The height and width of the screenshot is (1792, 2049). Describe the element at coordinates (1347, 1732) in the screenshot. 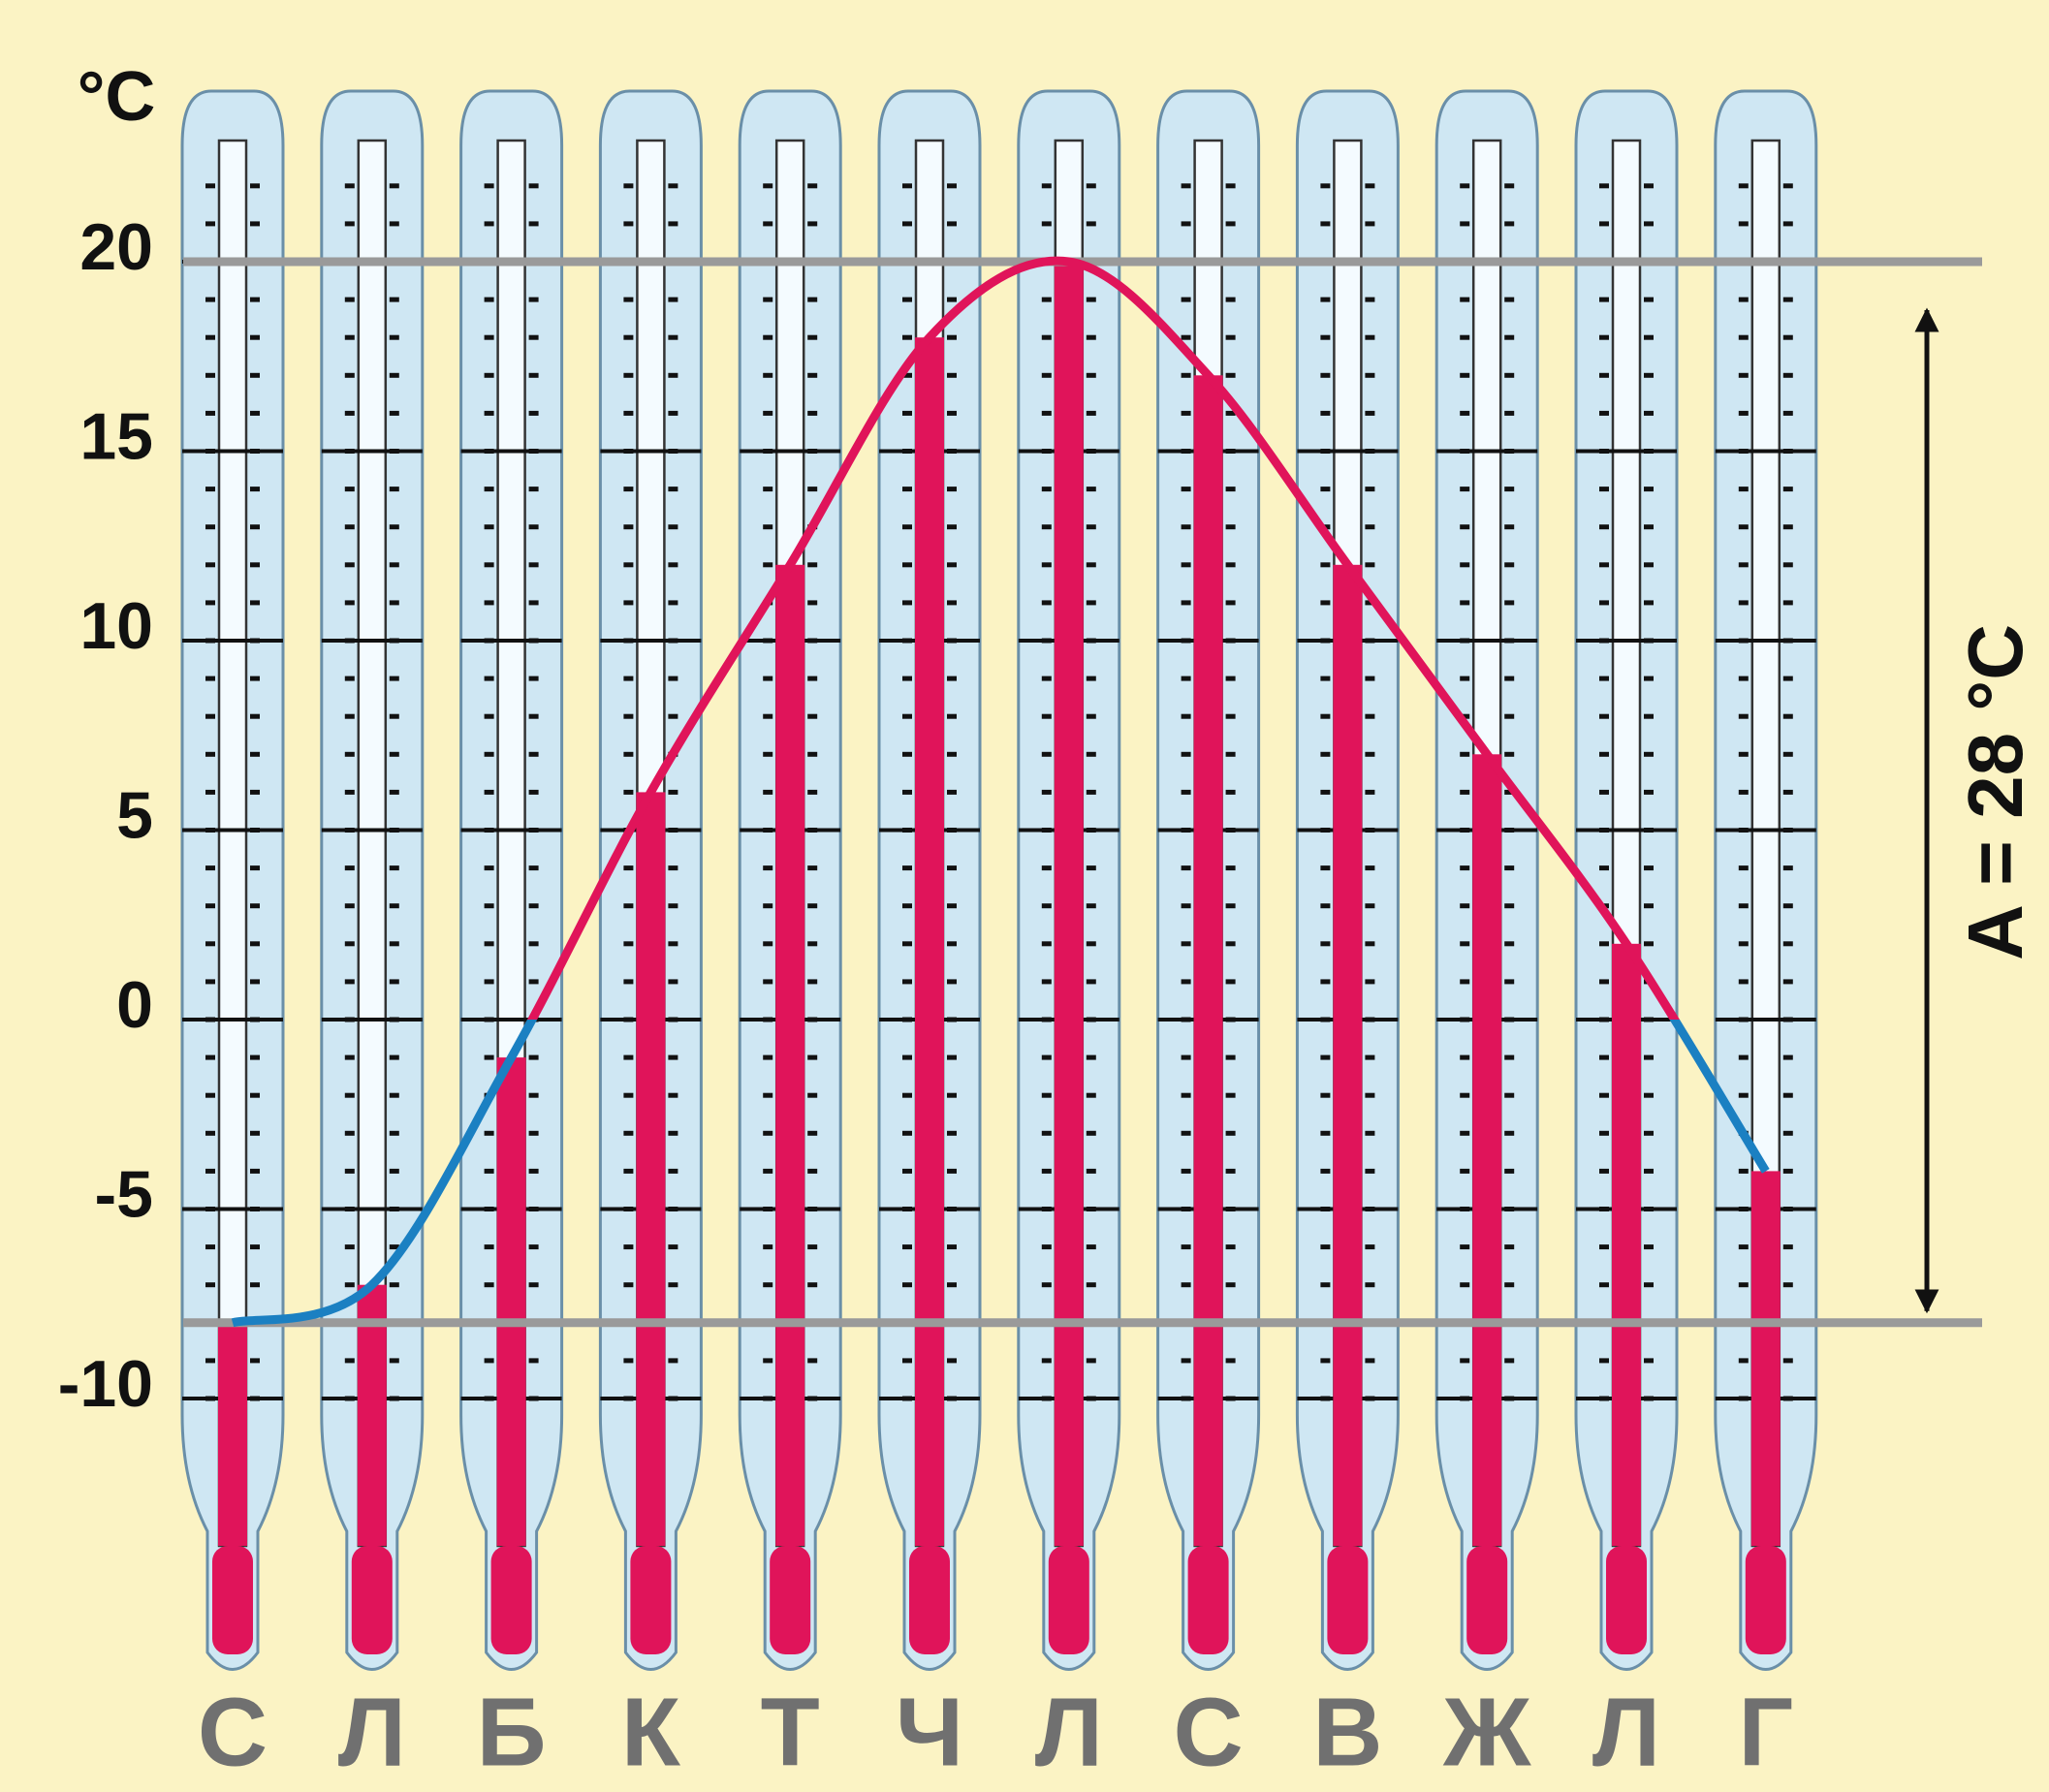

I see `x-tick-label: В` at that location.